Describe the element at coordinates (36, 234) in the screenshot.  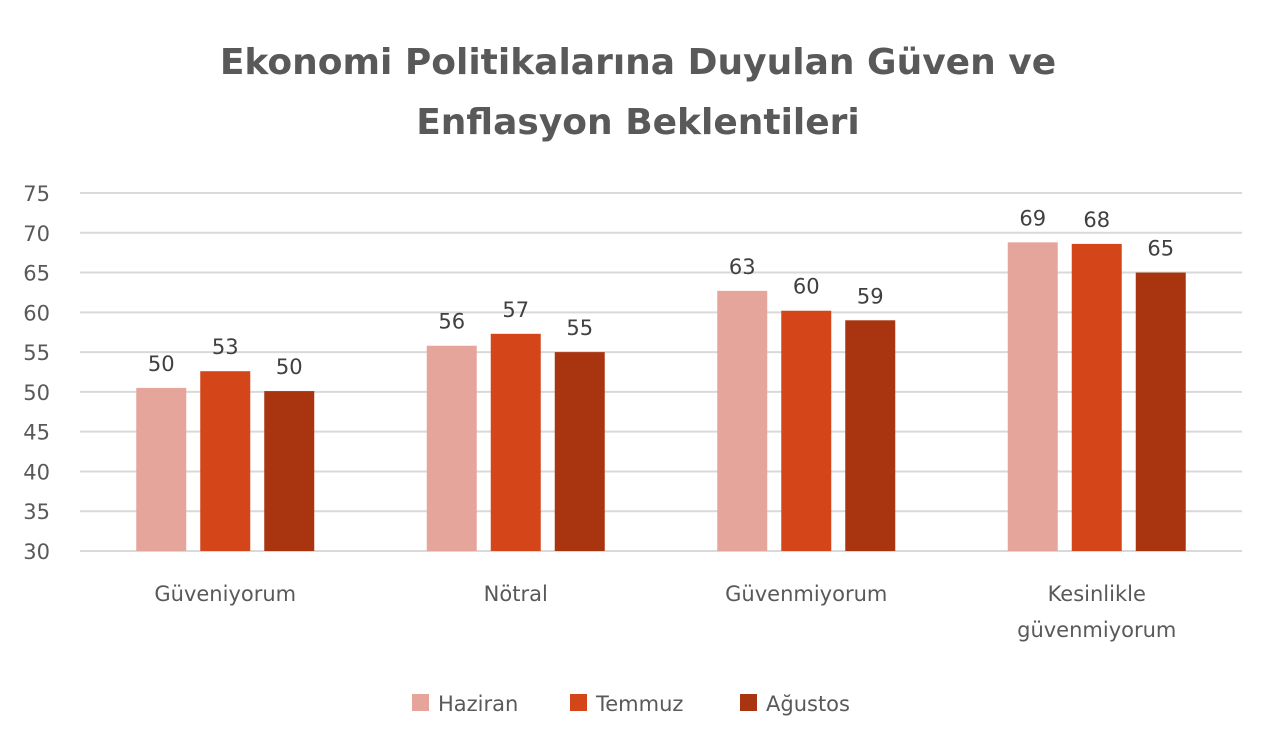
I see `y-tick-label: 70` at that location.